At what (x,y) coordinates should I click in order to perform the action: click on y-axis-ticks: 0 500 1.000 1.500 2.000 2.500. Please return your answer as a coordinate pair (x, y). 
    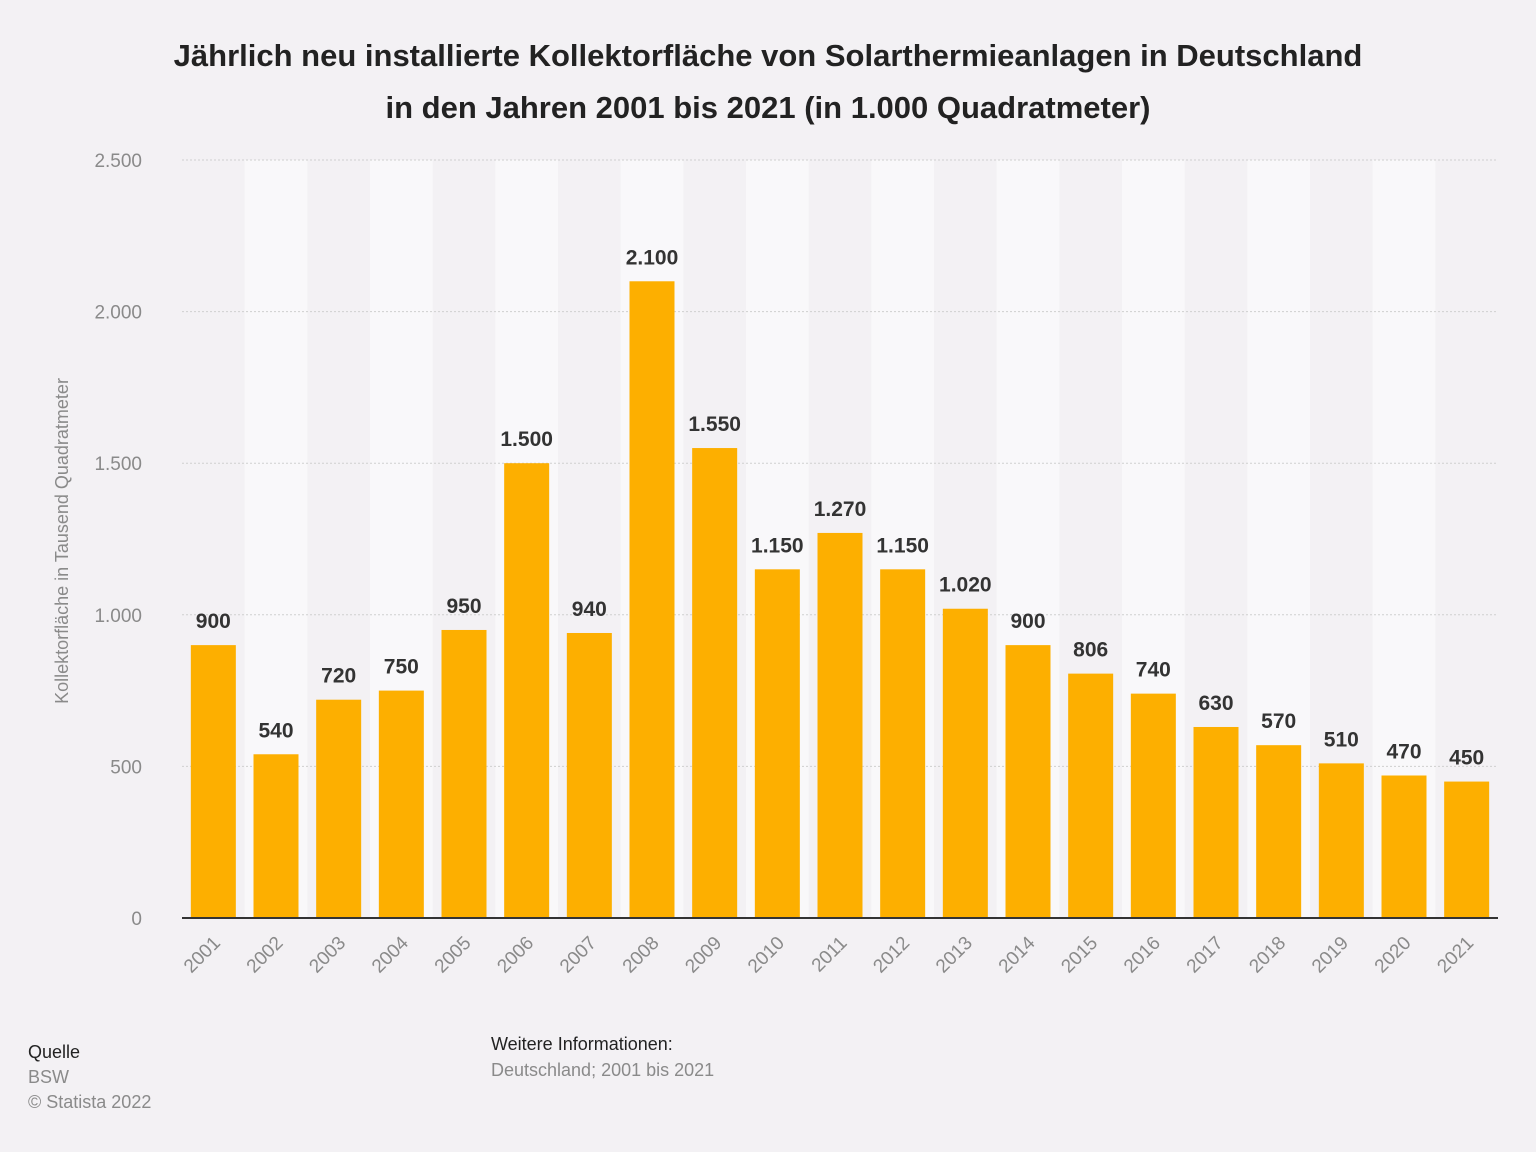
    Looking at the image, I should click on (118, 540).